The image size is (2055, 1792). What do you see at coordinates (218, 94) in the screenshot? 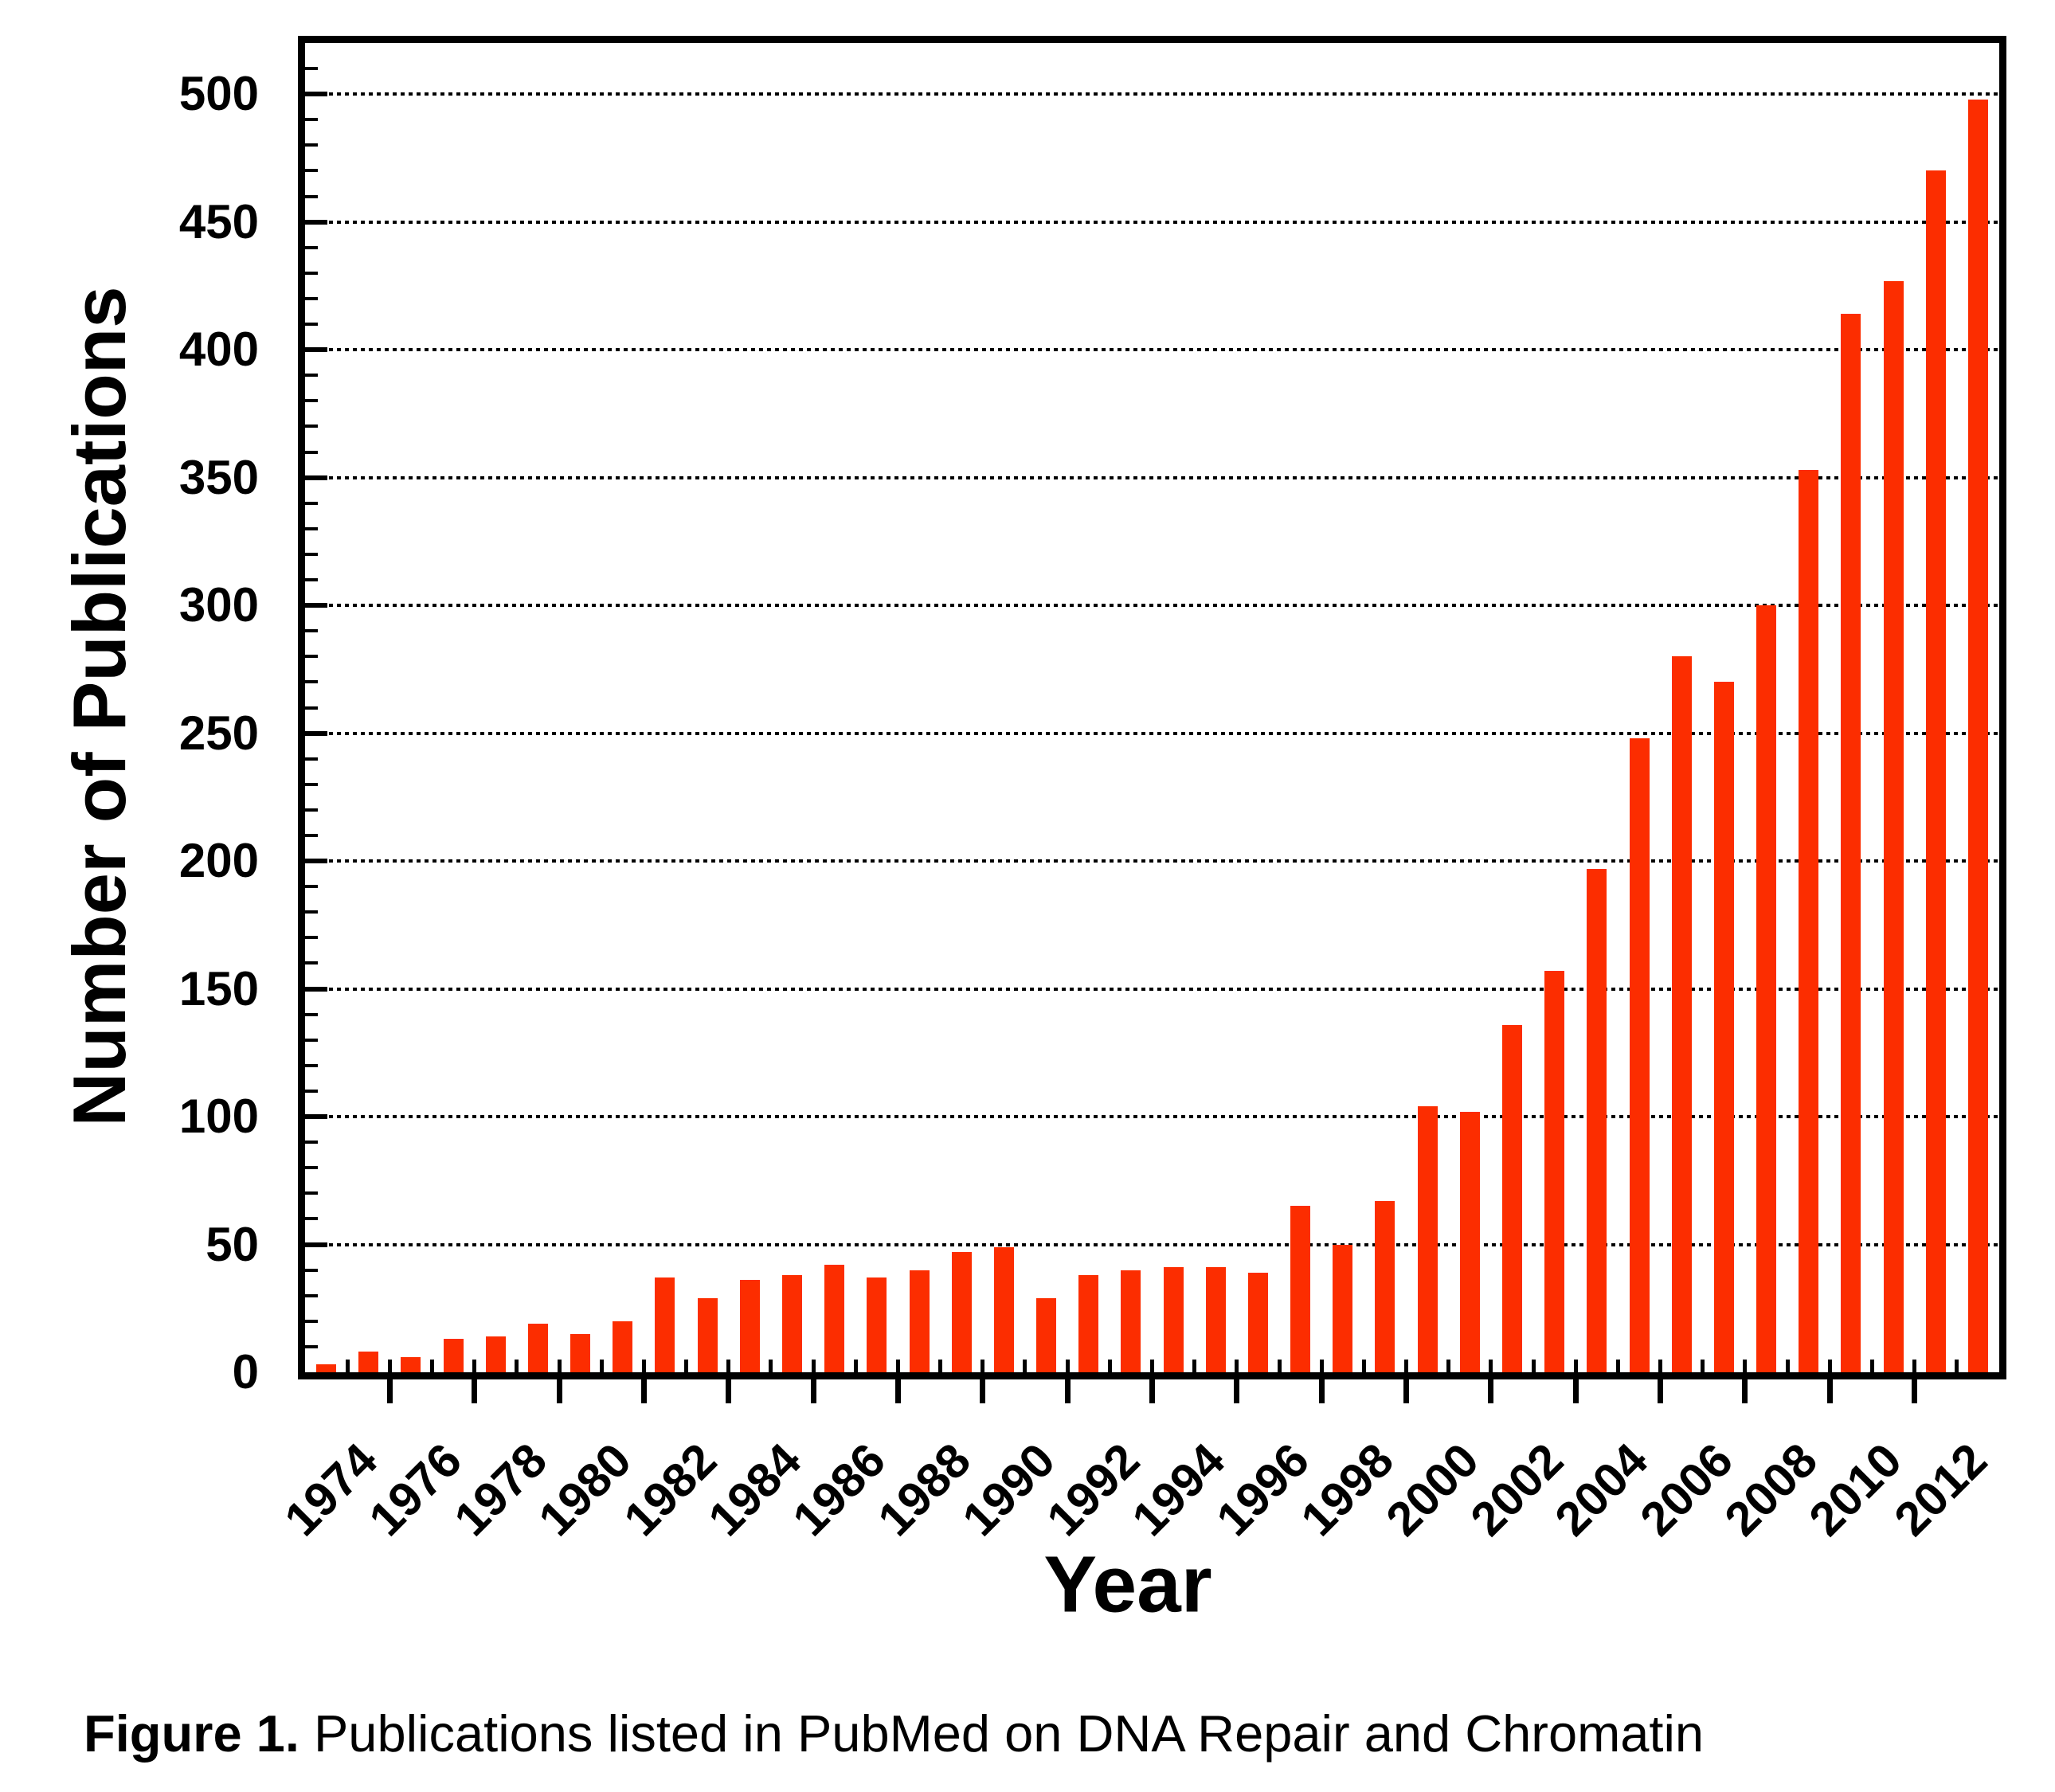
I see `y-tick-label-500: 500` at bounding box center [218, 94].